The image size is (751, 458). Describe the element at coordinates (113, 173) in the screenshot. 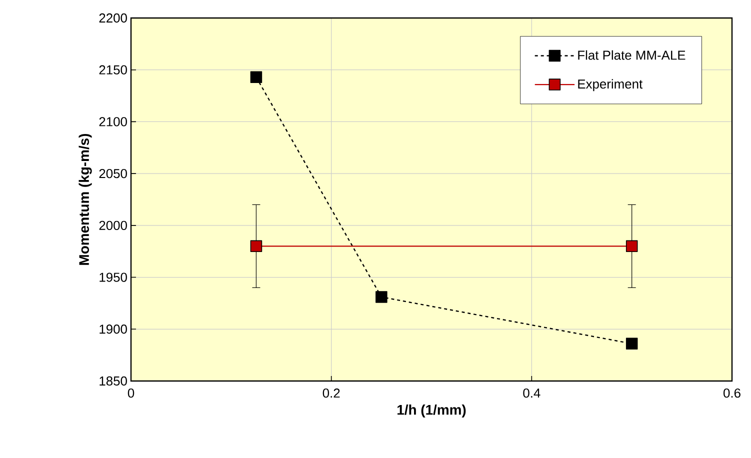

I see `y-tick-label: 2050` at that location.